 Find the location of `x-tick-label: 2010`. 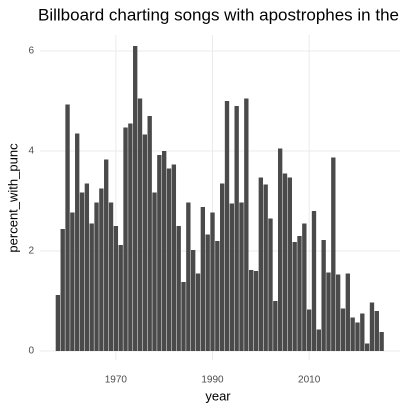

x-tick-label: 2010 is located at coordinates (309, 380).